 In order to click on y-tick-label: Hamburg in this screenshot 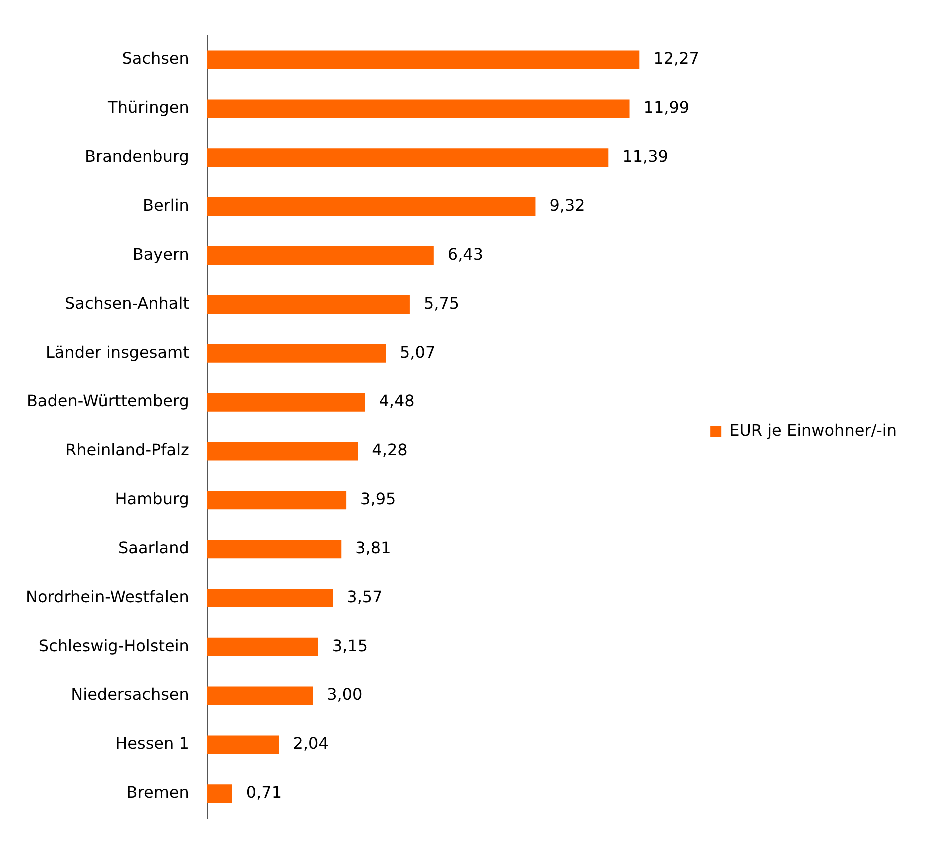, I will do `click(152, 499)`.